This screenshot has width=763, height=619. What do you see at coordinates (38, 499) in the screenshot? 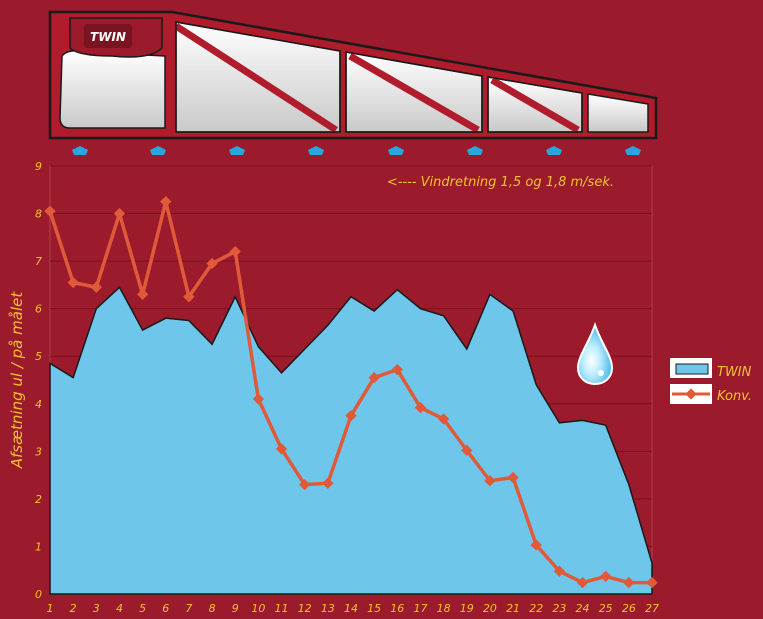
I see `y-tick-label: 2` at bounding box center [38, 499].